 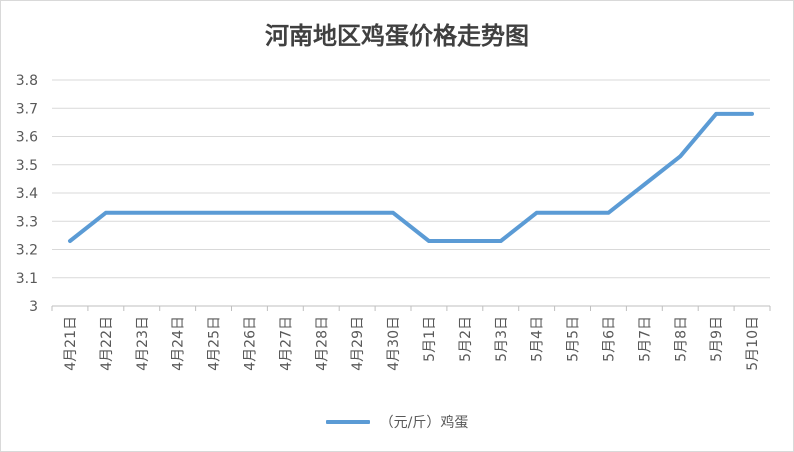 I want to click on x-tick-label: 4月30日, so click(x=394, y=343).